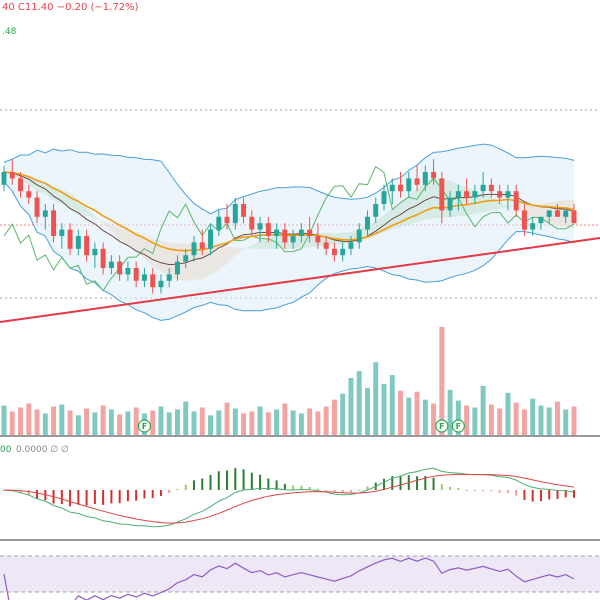 This screenshot has height=600, width=600. What do you see at coordinates (289, 211) in the screenshot?
I see `ma-orange` at bounding box center [289, 211].